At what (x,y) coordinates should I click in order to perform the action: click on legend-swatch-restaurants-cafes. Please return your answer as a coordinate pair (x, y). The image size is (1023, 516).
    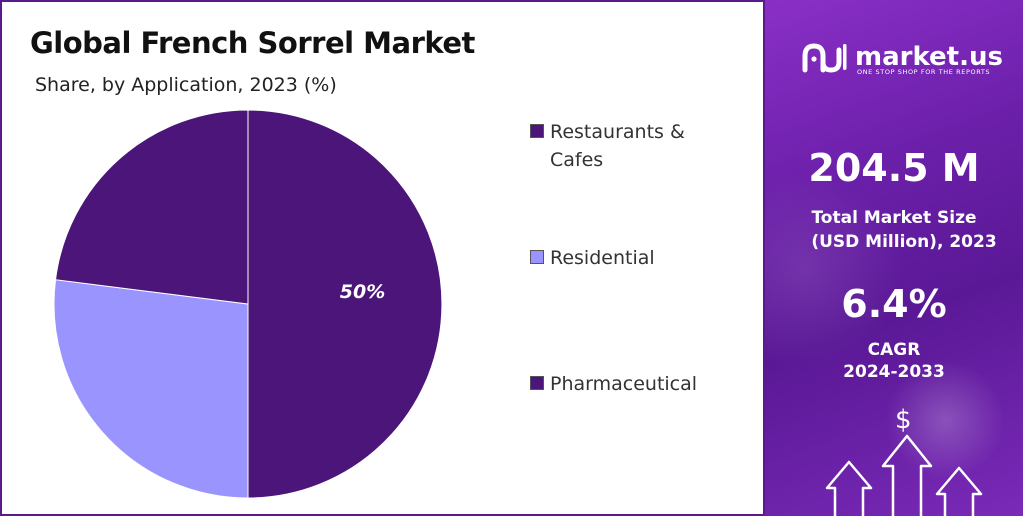
    Looking at the image, I should click on (537, 131).